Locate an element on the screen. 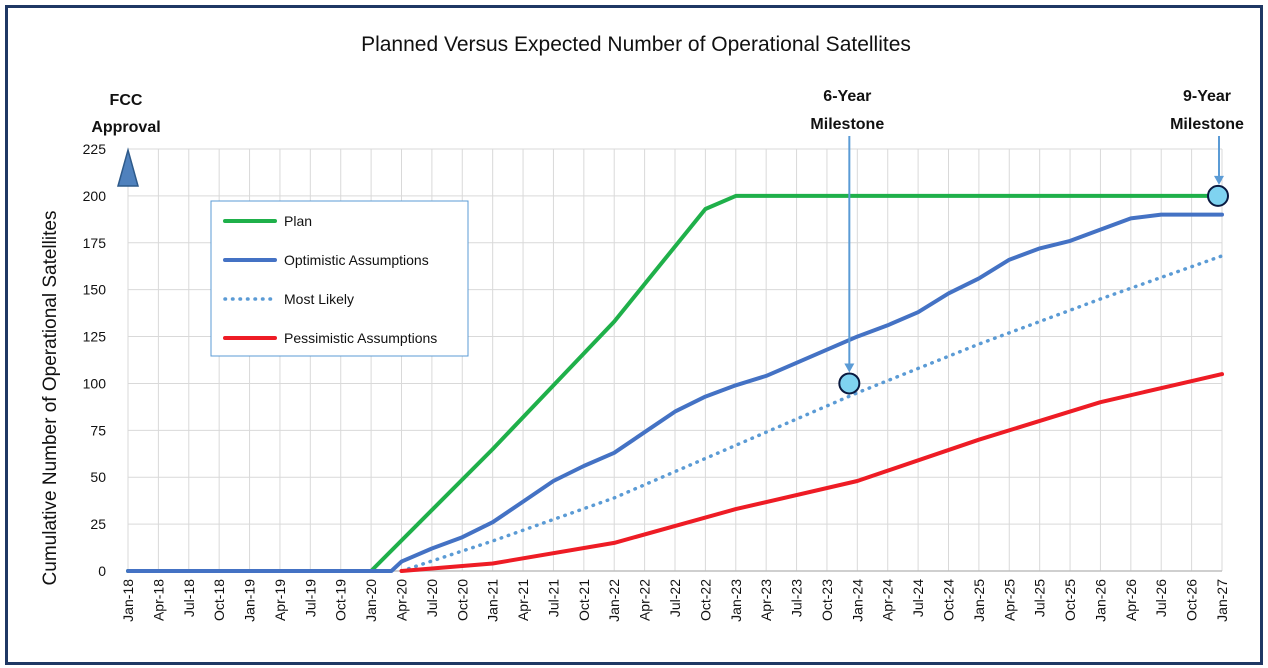  y-tick-label: 125 is located at coordinates (95, 337).